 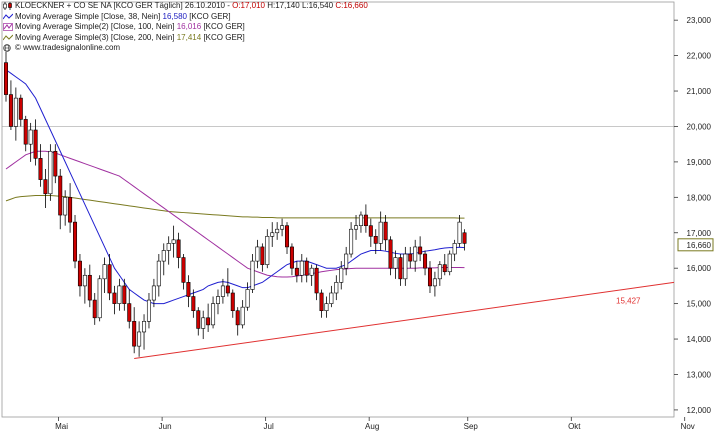 What do you see at coordinates (372, 426) in the screenshot?
I see `x-tick-label: Aug` at bounding box center [372, 426].